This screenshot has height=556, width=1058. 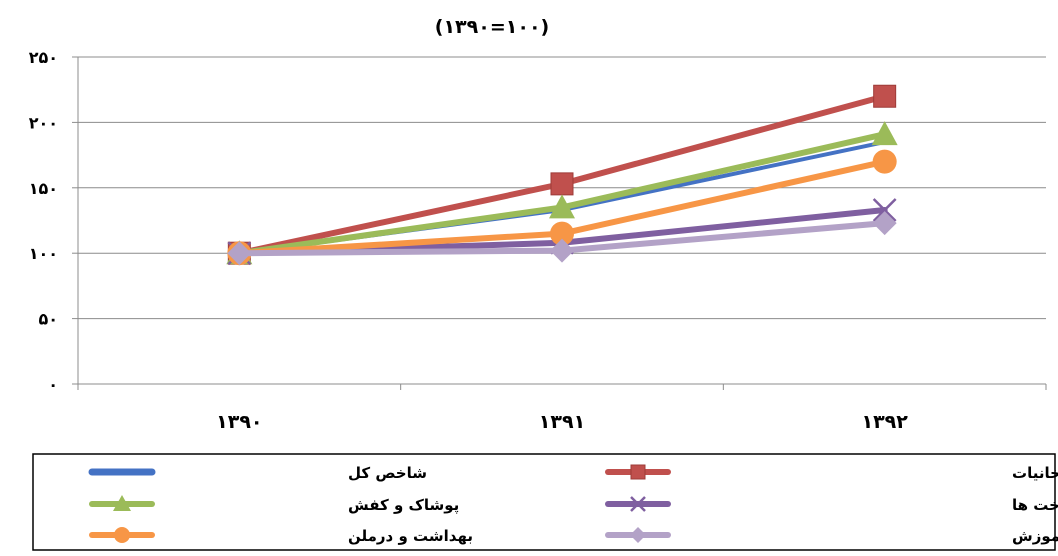 I want to click on y-tick-label: ۲۰۰, so click(x=43, y=122).